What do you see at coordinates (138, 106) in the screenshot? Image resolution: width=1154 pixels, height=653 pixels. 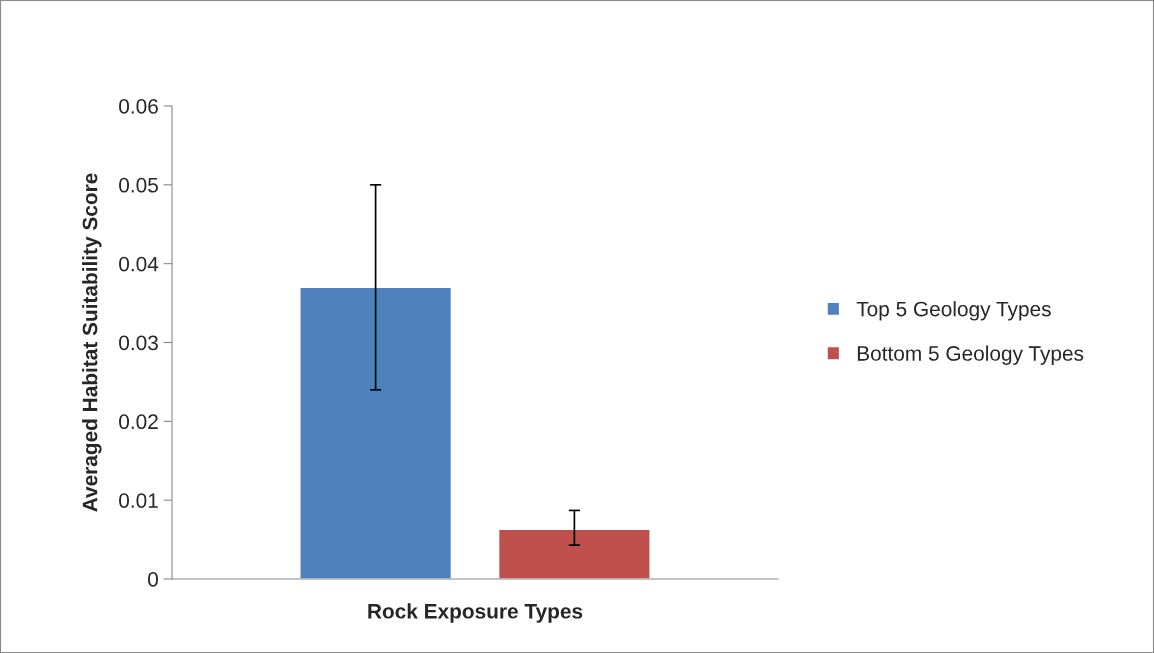 I see `y-tick-label: 0.06` at bounding box center [138, 106].